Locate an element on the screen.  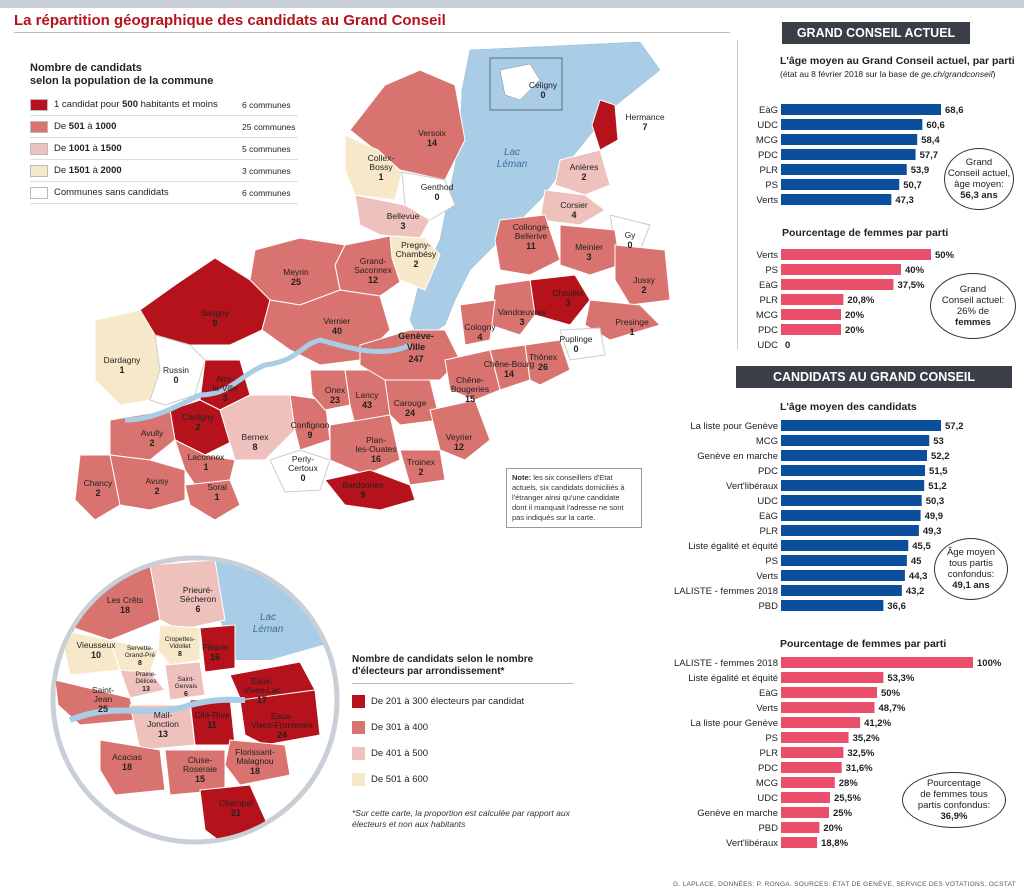
bar-category-label: PBD is located at coordinates (768, 606).